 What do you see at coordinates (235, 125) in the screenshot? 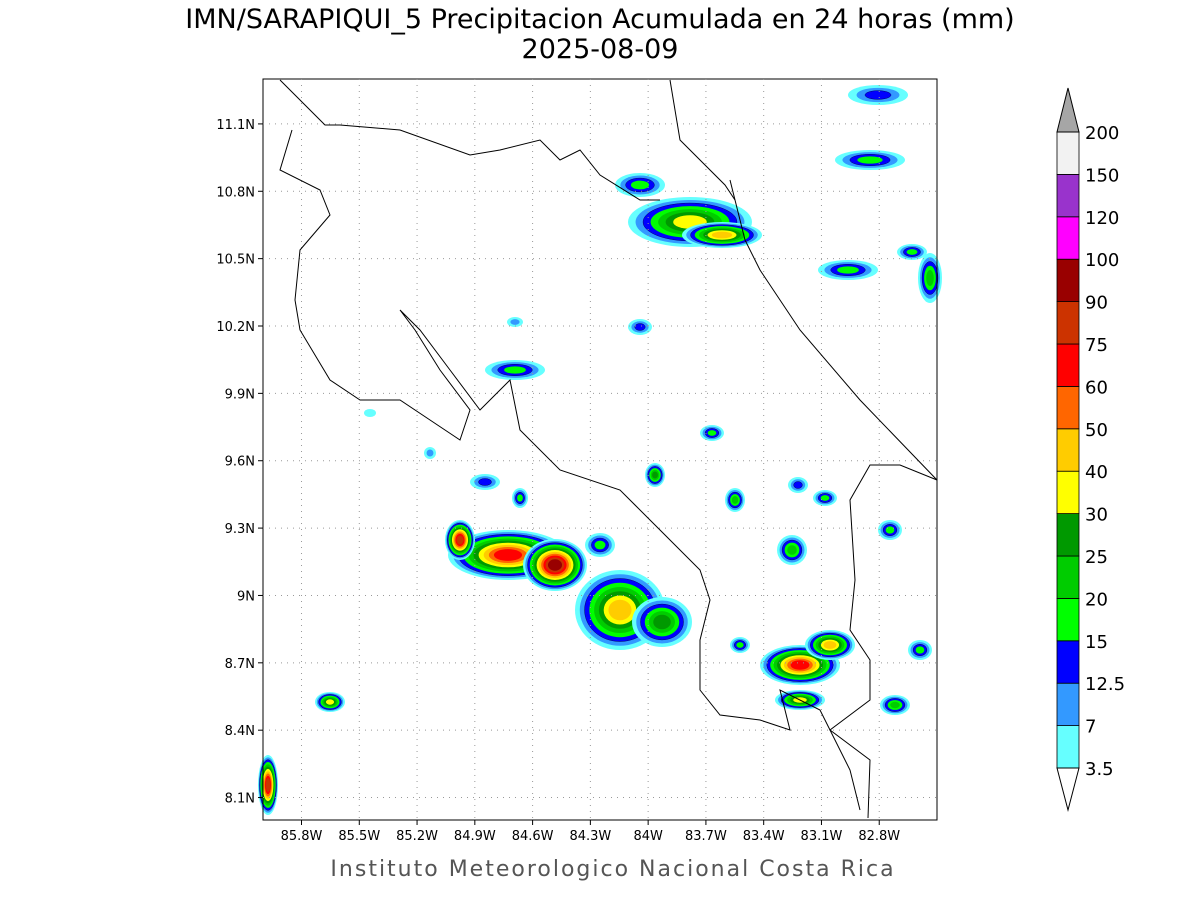
I see `y-tick-label: 11.1N` at bounding box center [235, 125].